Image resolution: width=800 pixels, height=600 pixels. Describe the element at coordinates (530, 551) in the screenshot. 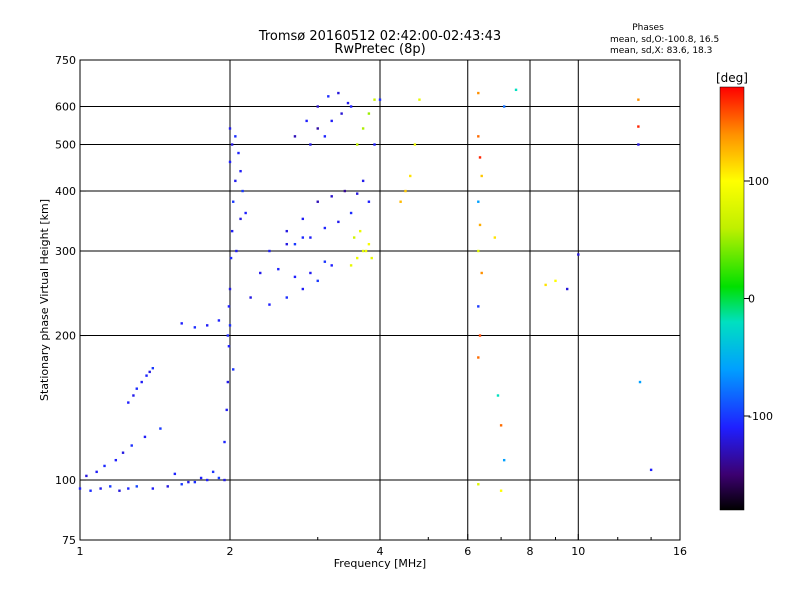

I see `x-tick-label: 8` at that location.